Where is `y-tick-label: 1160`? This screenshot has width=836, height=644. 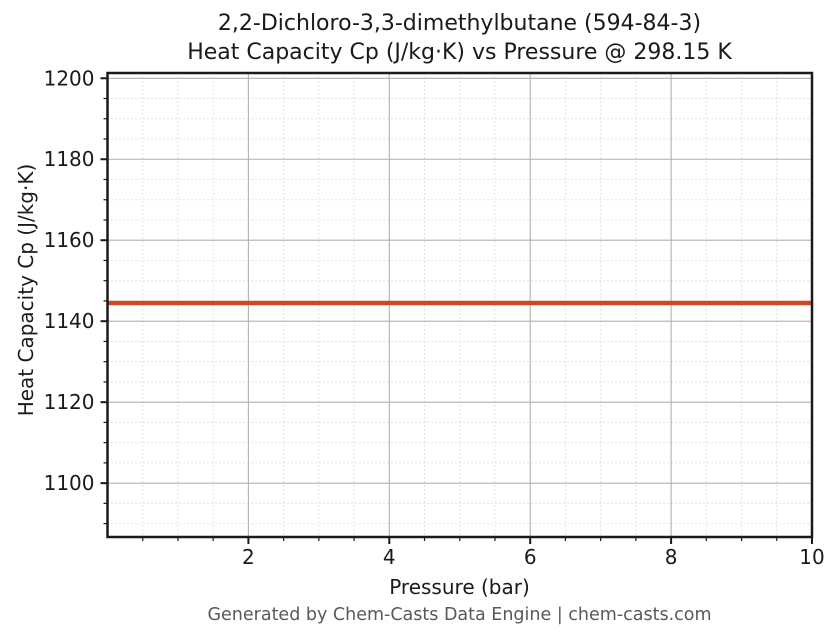 y-tick-label: 1160 is located at coordinates (69, 240).